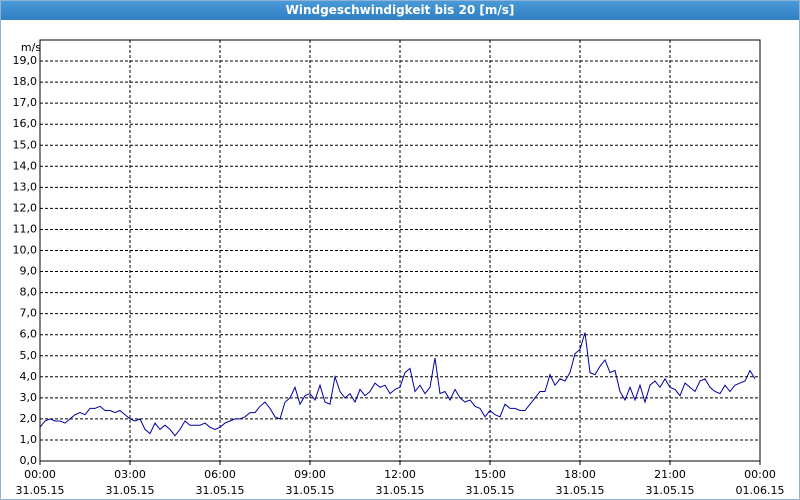 The width and height of the screenshot is (800, 500). I want to click on y-tick-label: 1,0, so click(29, 439).